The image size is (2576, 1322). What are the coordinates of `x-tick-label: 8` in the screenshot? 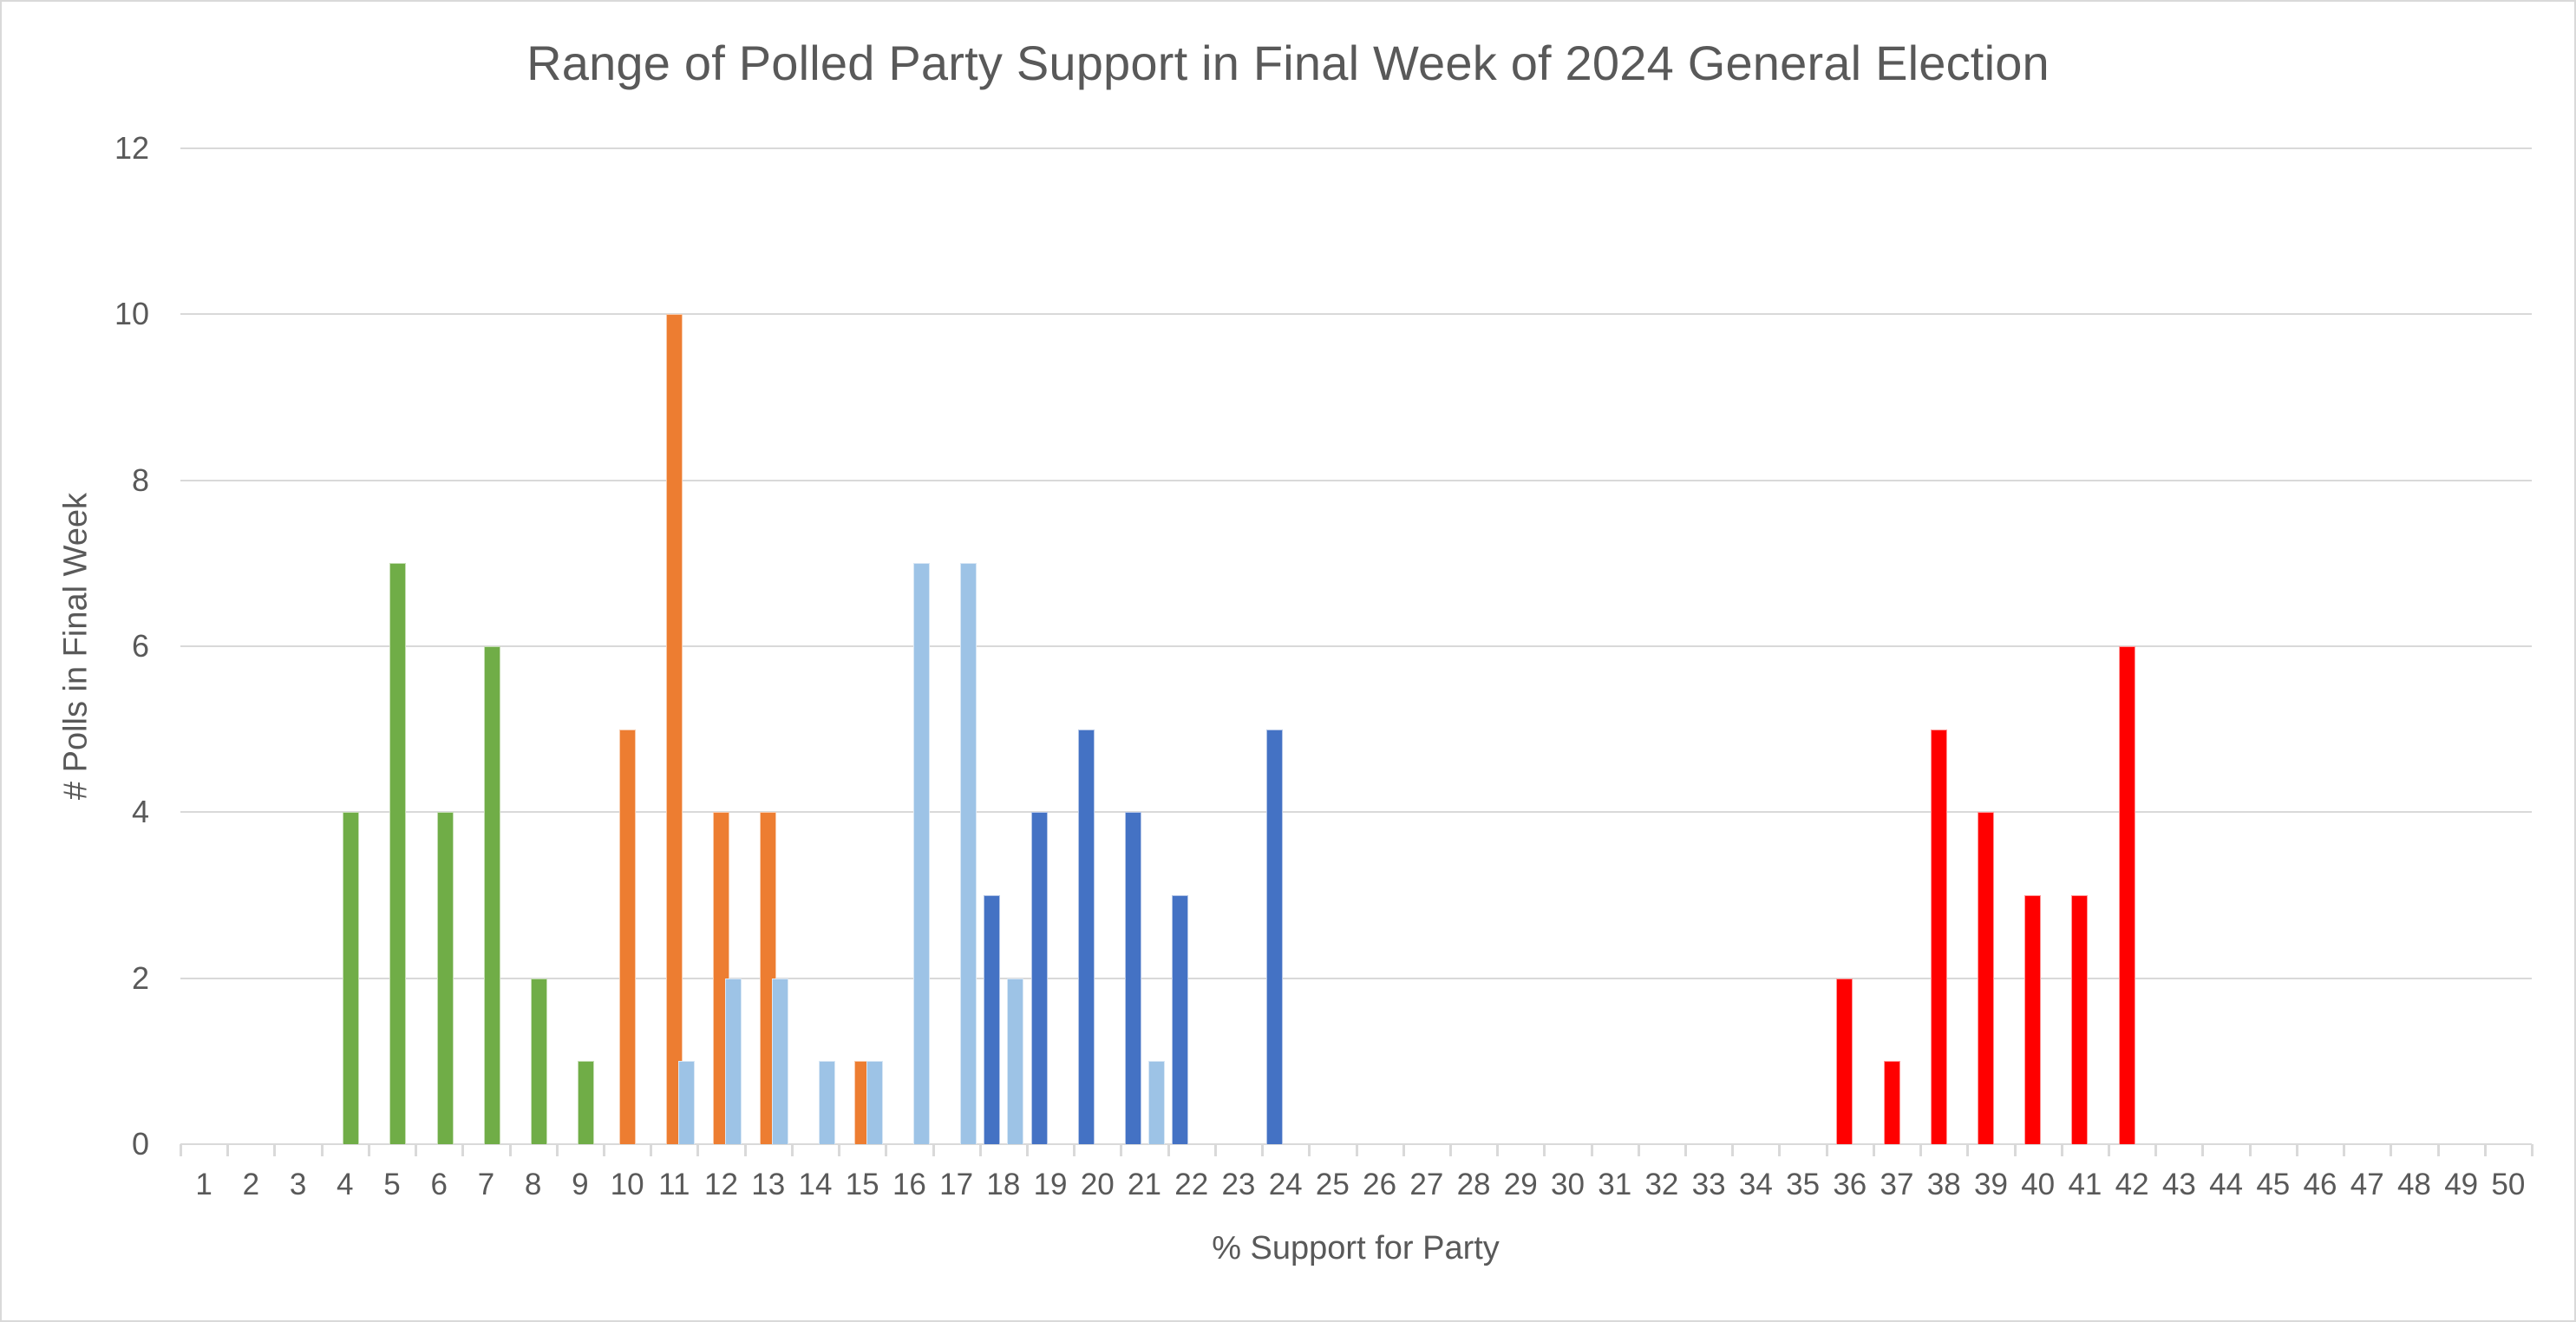 It's located at (533, 1184).